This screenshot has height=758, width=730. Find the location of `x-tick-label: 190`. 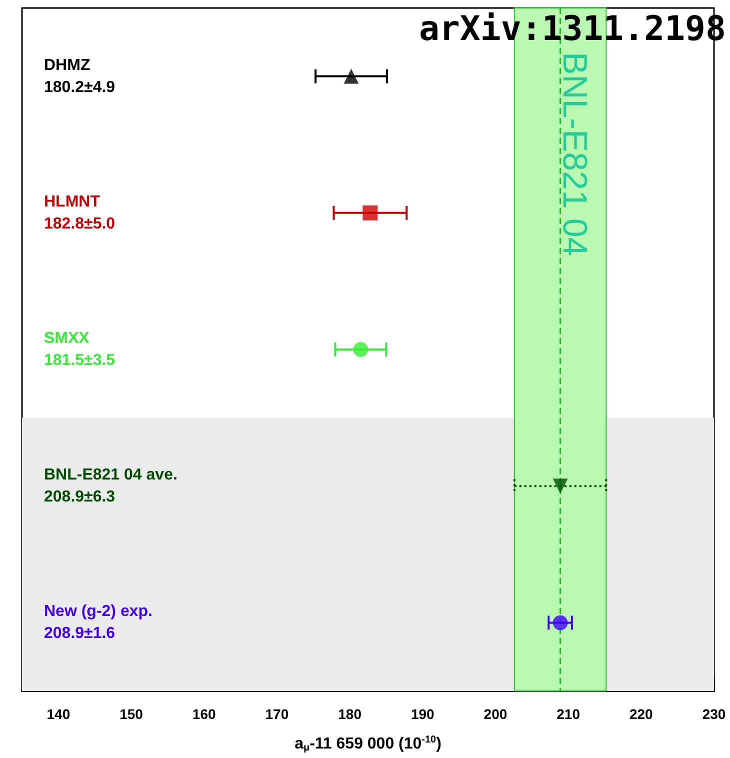

x-tick-label: 190 is located at coordinates (422, 714).